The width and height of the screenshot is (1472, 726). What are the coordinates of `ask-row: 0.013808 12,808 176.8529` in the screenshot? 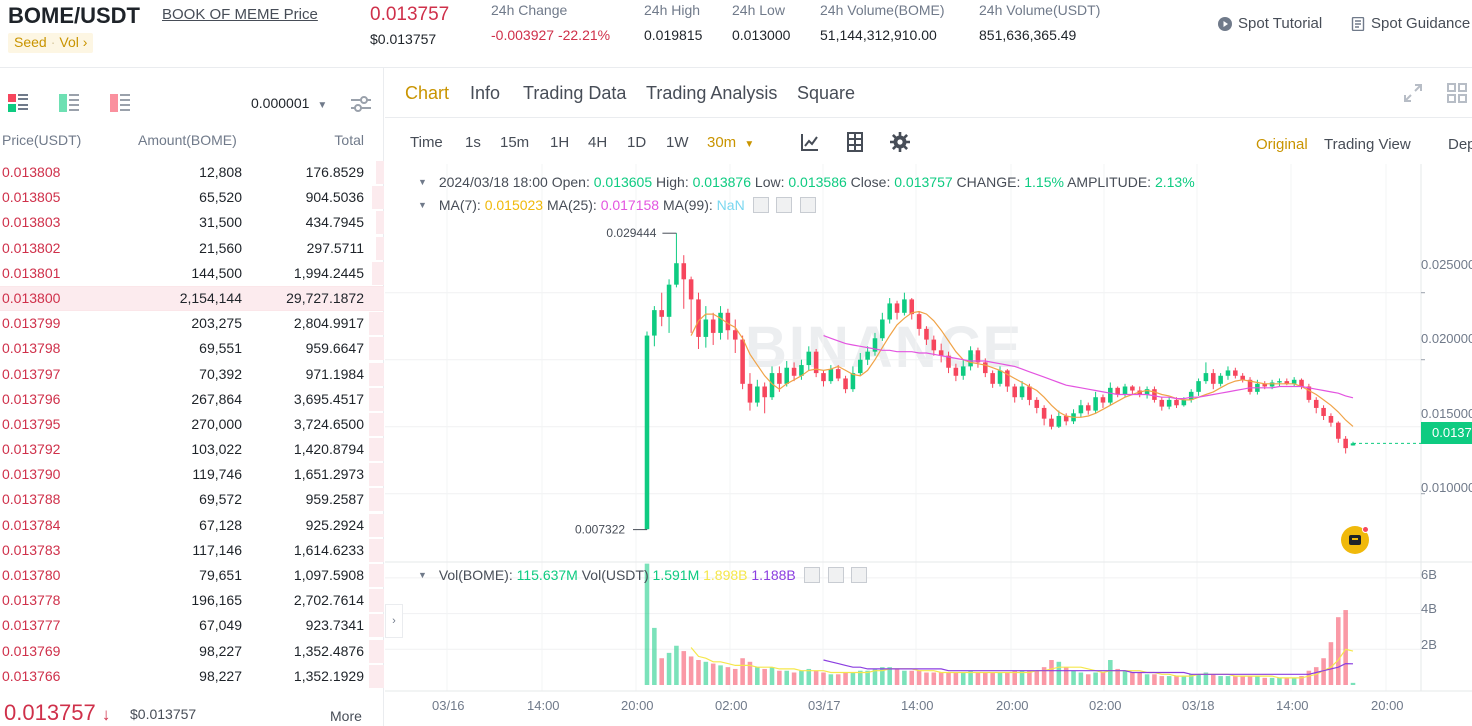 It's located at (192, 172).